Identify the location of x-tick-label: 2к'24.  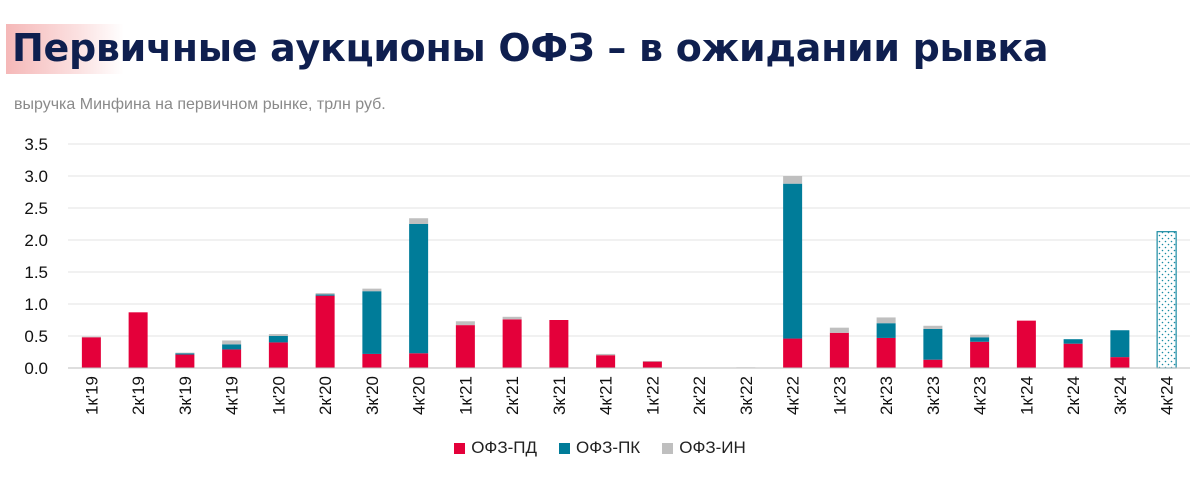
(1073, 395).